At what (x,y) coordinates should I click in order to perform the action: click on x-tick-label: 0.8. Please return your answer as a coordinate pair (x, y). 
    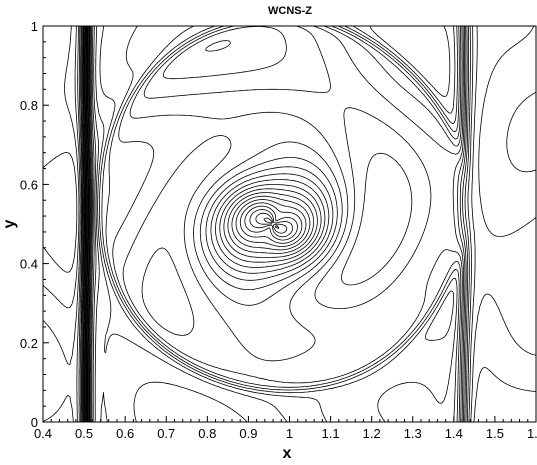
    Looking at the image, I should click on (207, 433).